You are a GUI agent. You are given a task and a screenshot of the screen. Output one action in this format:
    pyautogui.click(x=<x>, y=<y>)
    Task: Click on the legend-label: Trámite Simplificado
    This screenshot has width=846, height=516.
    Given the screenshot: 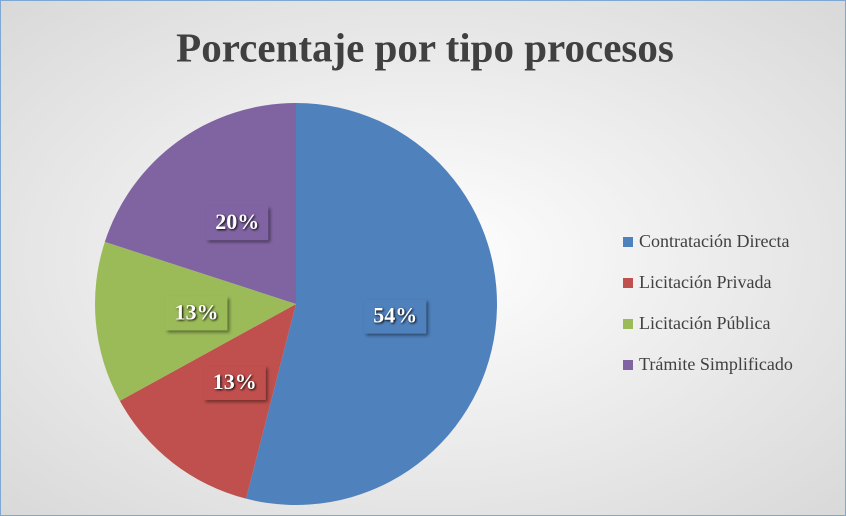 What is the action you would take?
    pyautogui.click(x=716, y=364)
    